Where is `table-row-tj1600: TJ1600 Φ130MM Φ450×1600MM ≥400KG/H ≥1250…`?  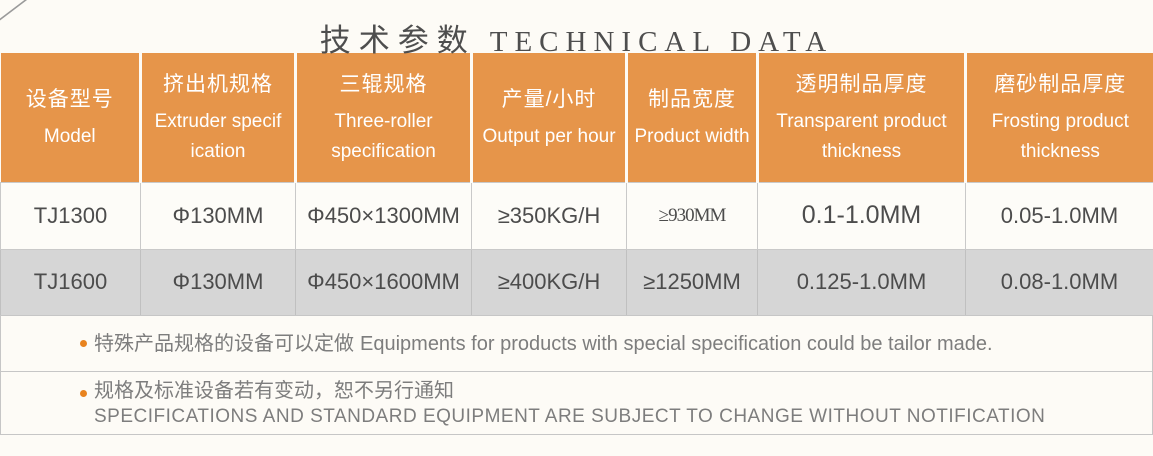
table-row-tj1600: TJ1600 Φ130MM Φ450×1600MM ≥400KG/H ≥1250… is located at coordinates (576, 281).